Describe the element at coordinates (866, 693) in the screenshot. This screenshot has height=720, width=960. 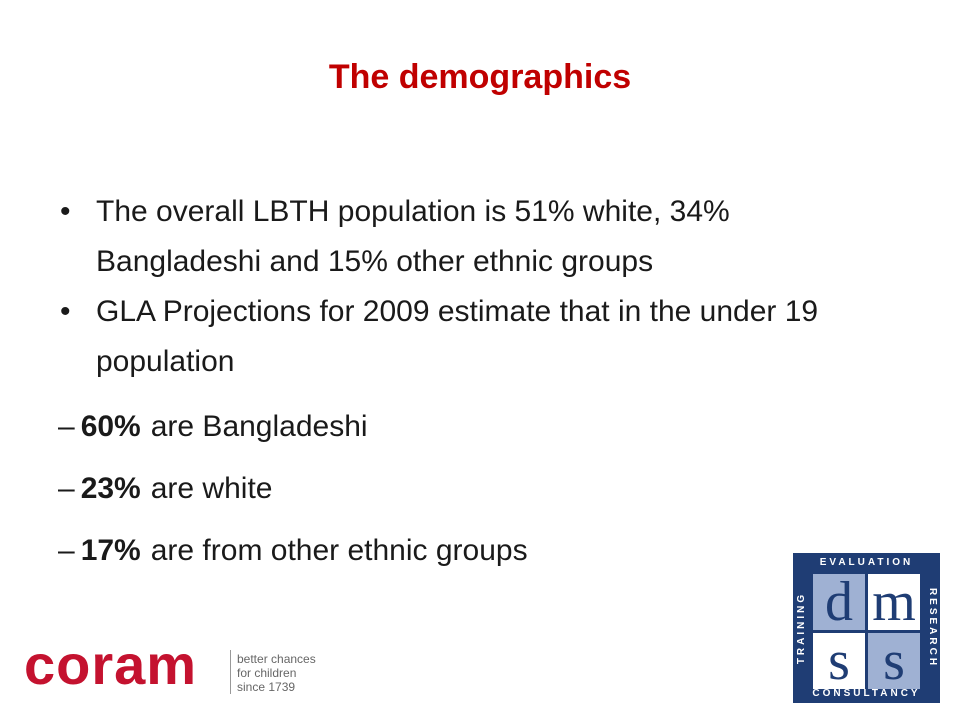
I see `logo-edge-text: CONSULTANCY` at that location.